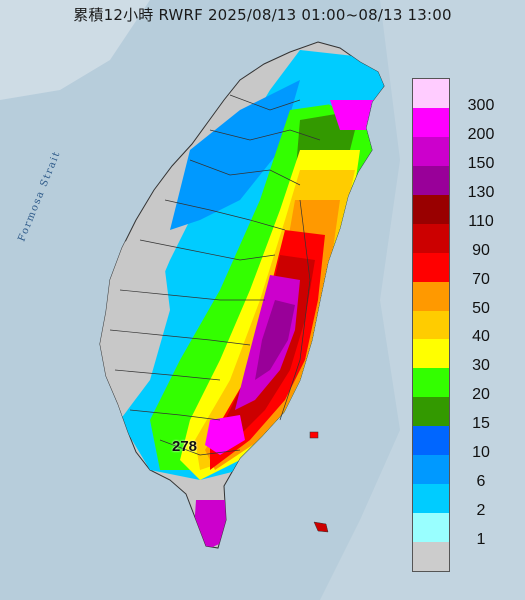  Describe the element at coordinates (481, 424) in the screenshot. I see `legend-label: 15` at that location.